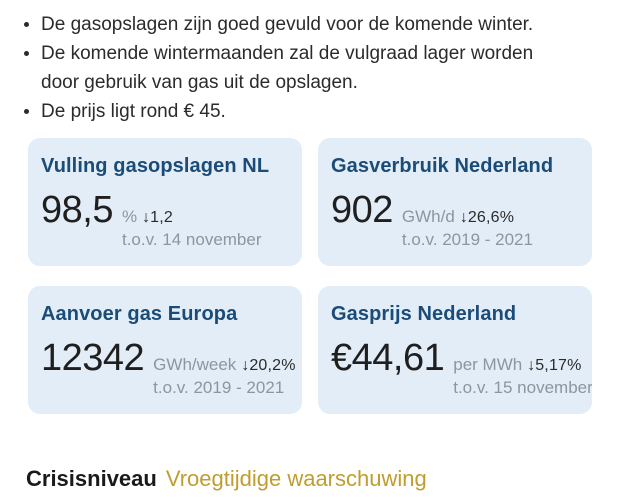  I want to click on card-delta: 26,6%, so click(491, 217).